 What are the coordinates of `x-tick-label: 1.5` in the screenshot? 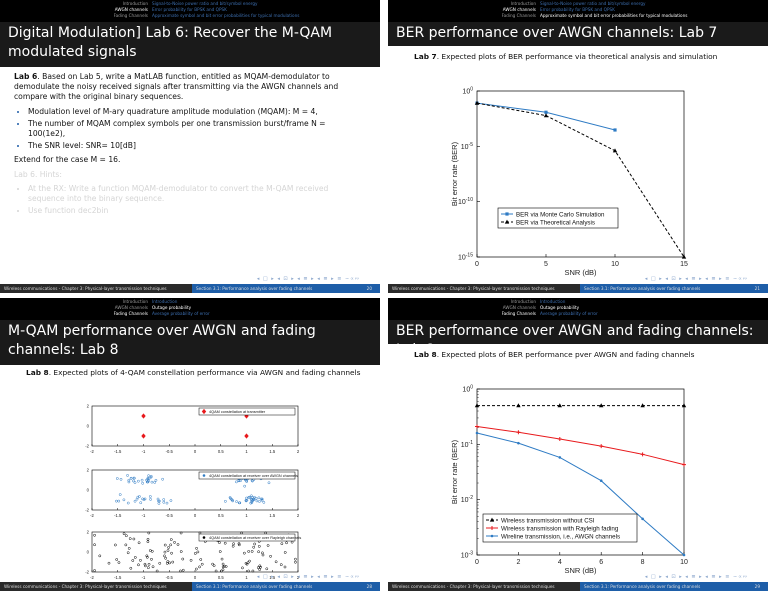 It's located at (272, 515).